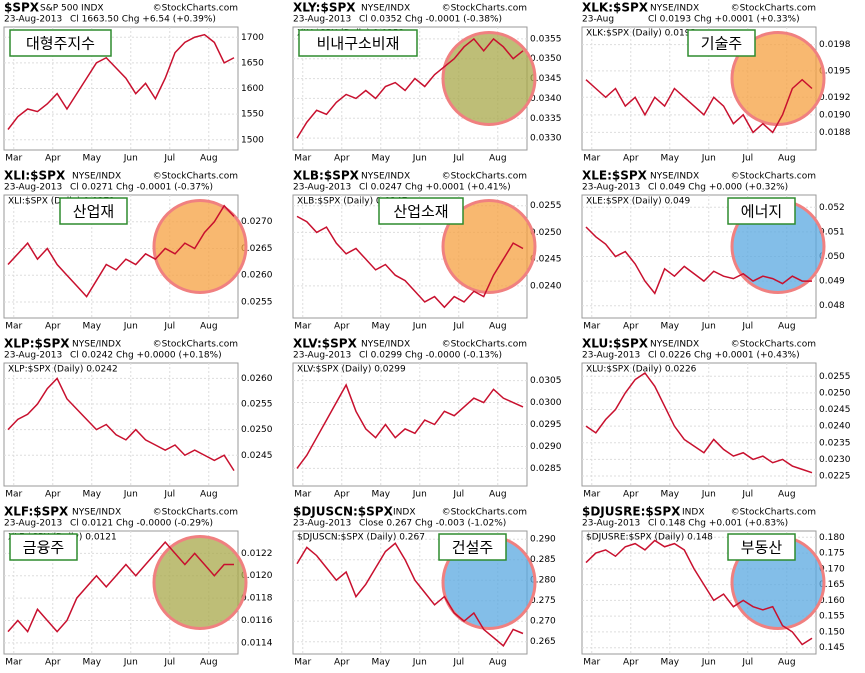 The height and width of the screenshot is (673, 865). What do you see at coordinates (835, 133) in the screenshot?
I see `y-tick-label: 0.0188` at bounding box center [835, 133].